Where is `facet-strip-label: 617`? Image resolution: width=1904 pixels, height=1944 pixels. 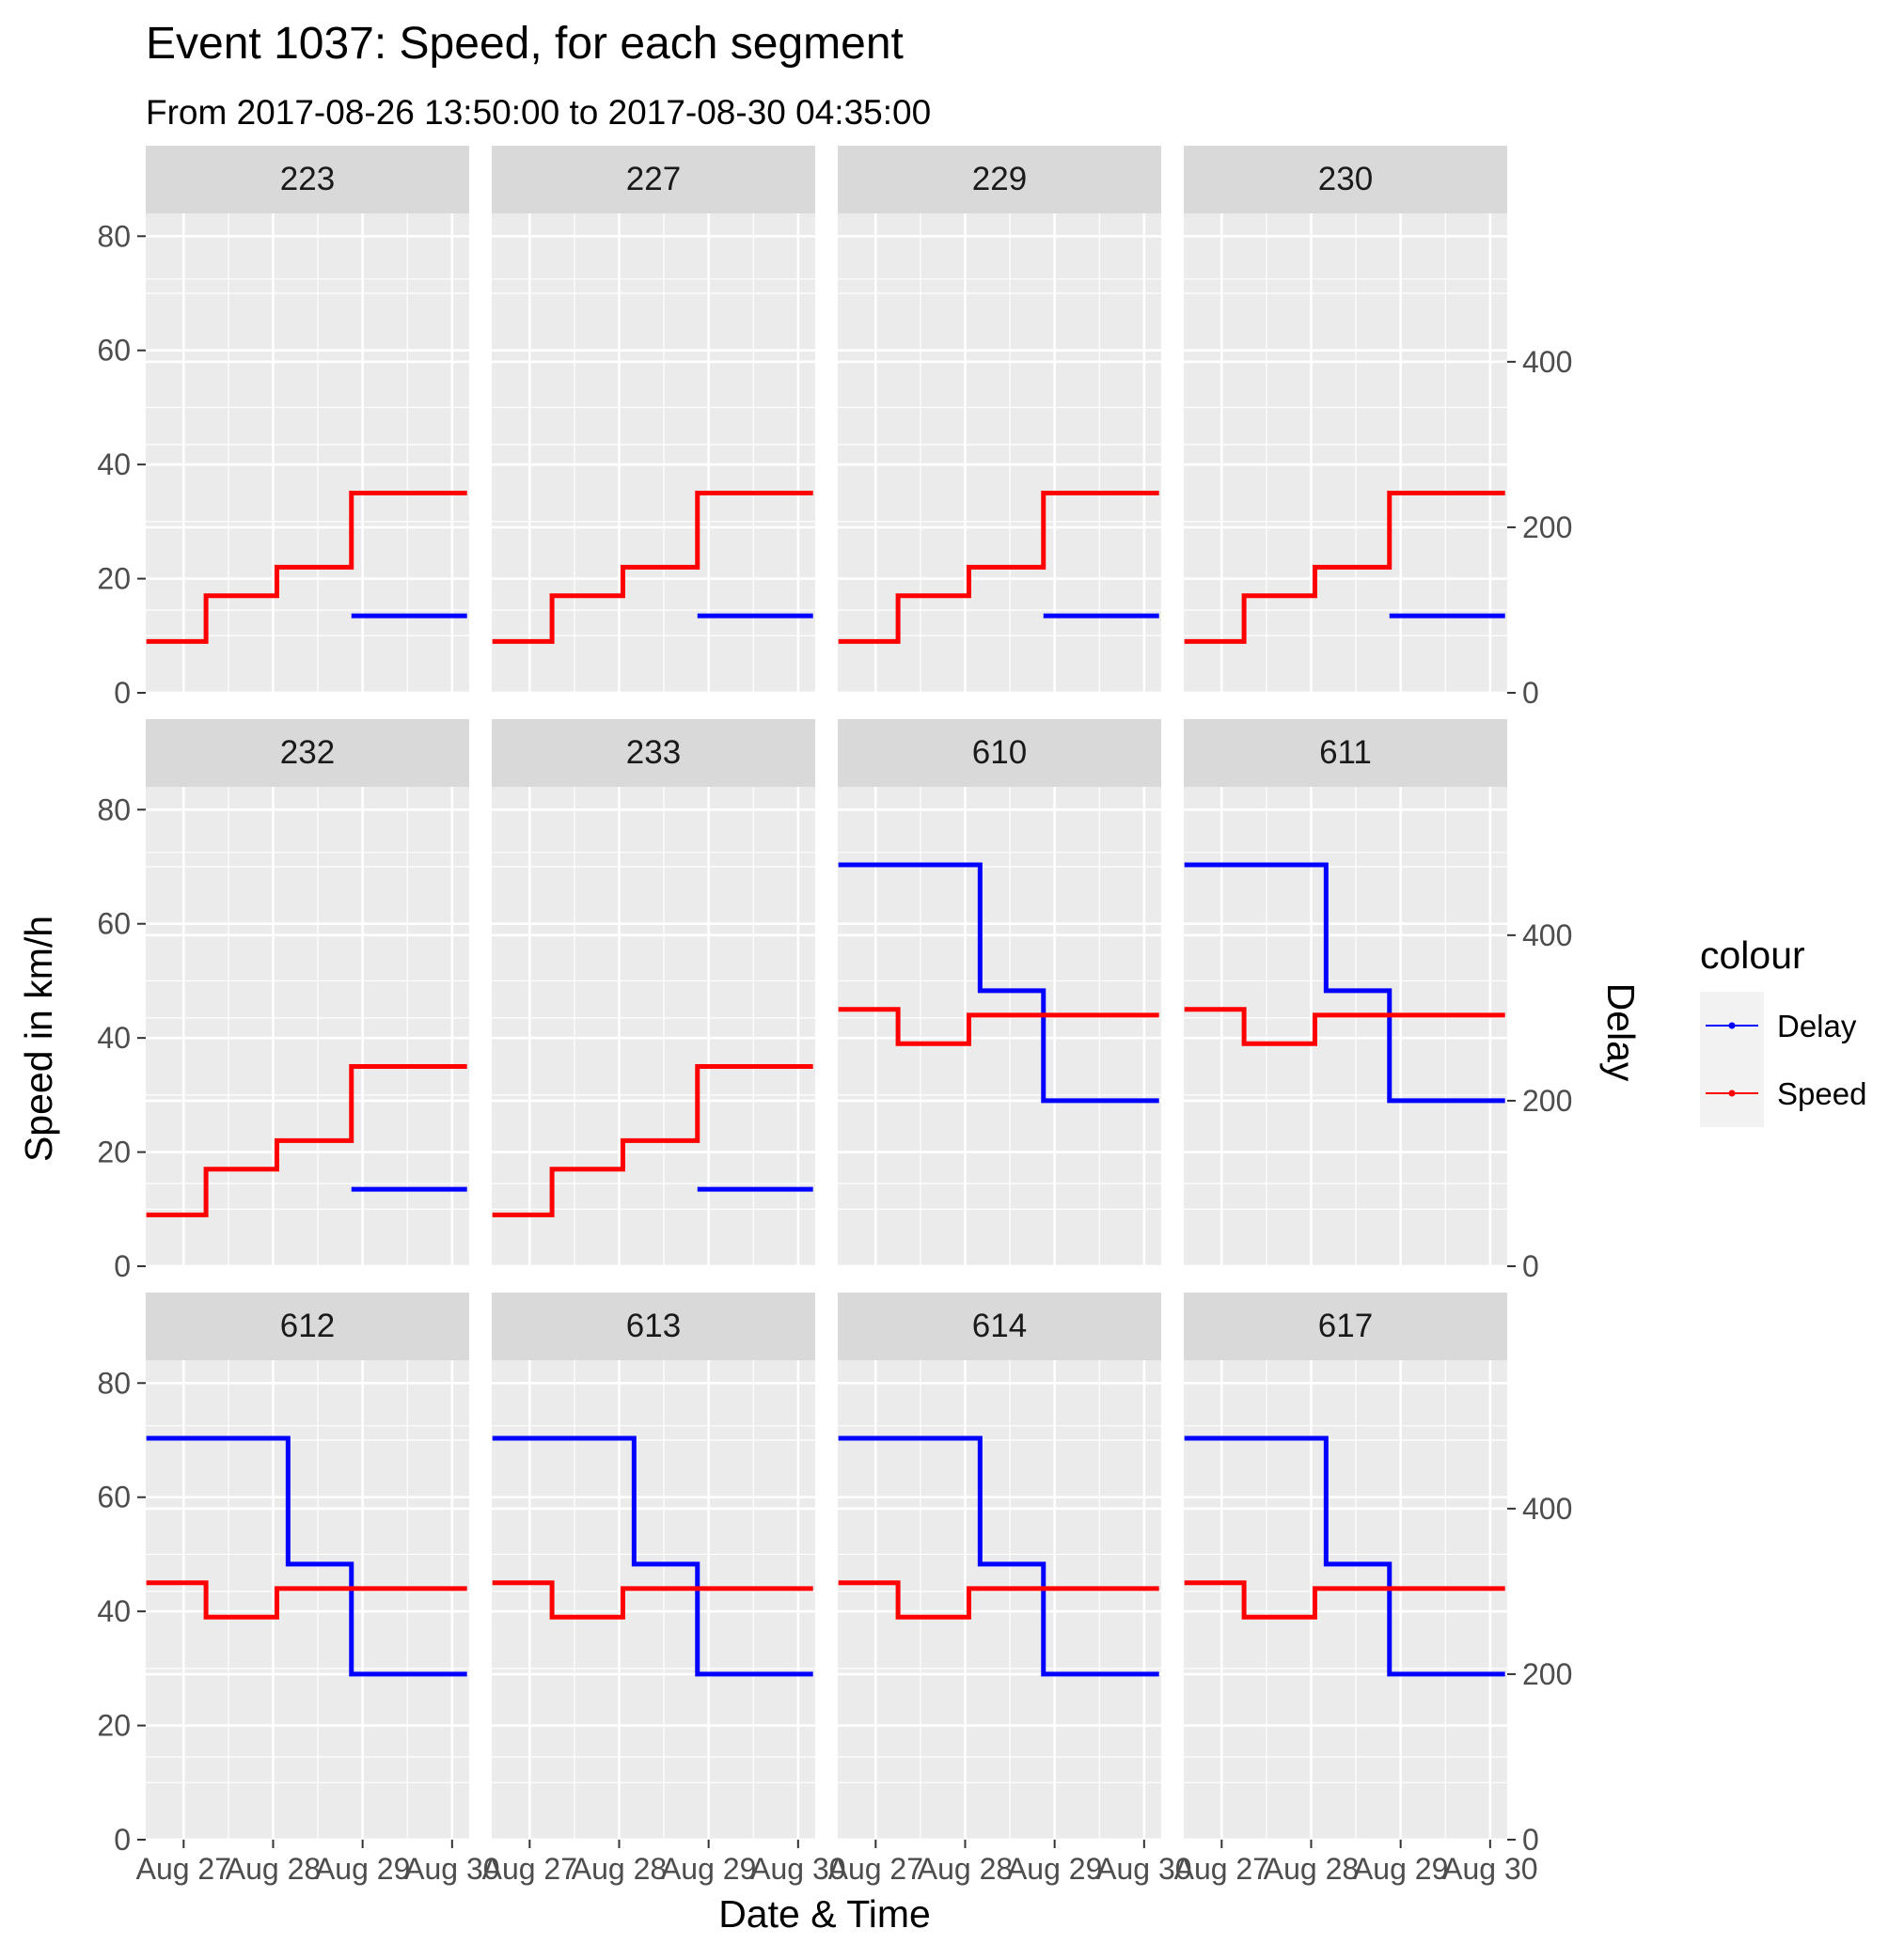 facet-strip-label: 617 is located at coordinates (1345, 1326).